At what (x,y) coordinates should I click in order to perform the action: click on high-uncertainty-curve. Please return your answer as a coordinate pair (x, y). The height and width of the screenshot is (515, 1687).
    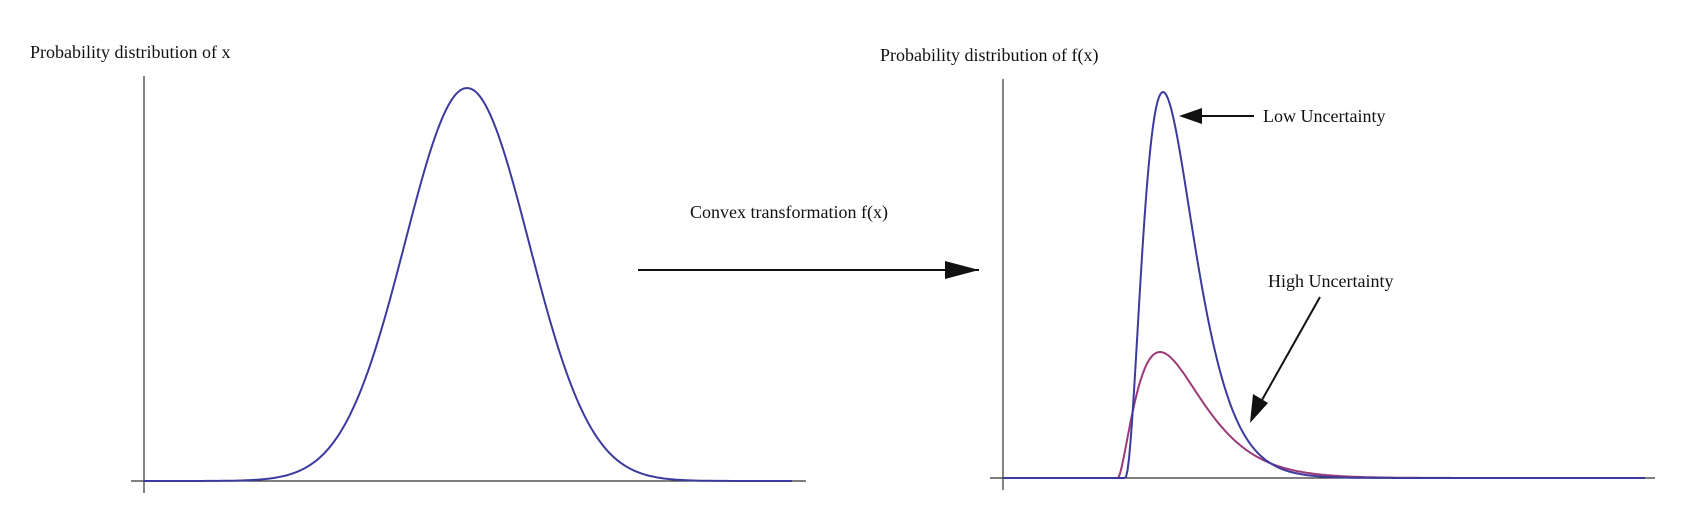
    Looking at the image, I should click on (1324, 414).